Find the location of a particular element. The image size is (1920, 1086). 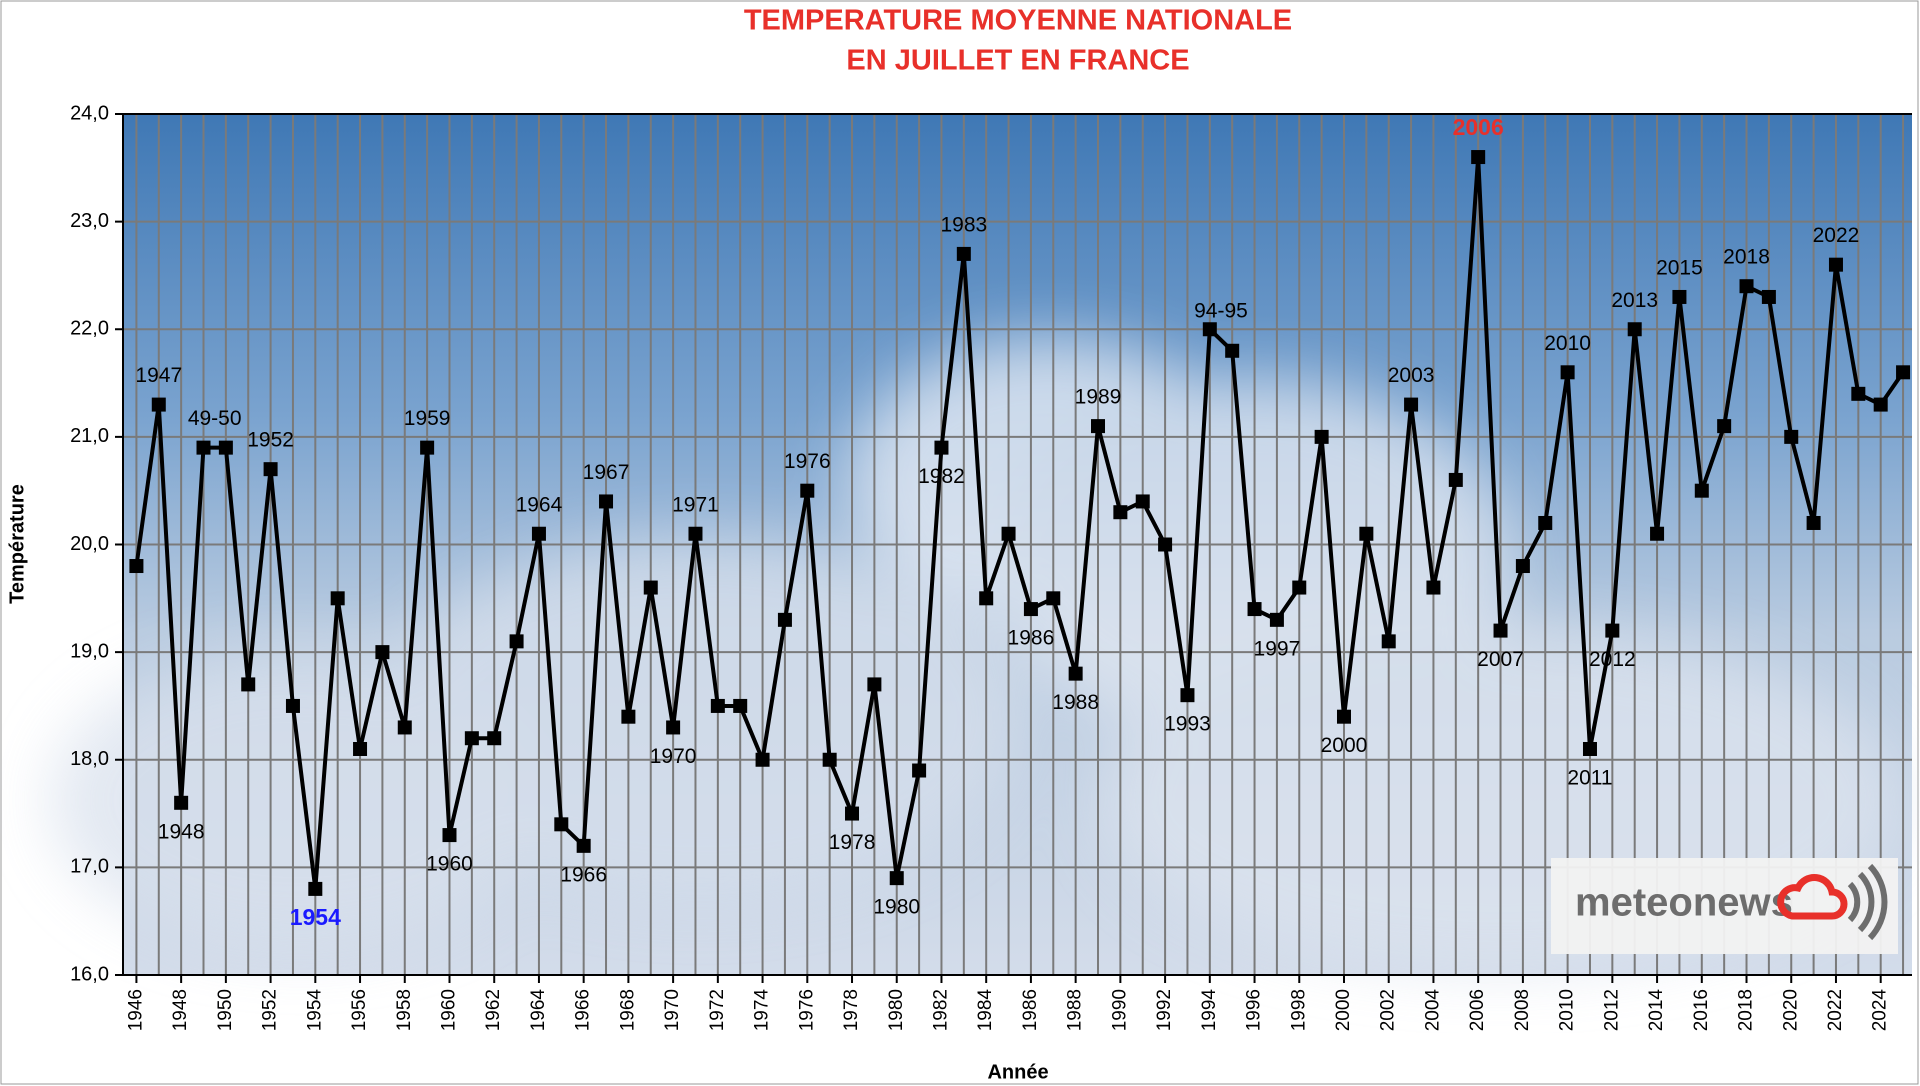

annotation: 1960 is located at coordinates (449, 864).